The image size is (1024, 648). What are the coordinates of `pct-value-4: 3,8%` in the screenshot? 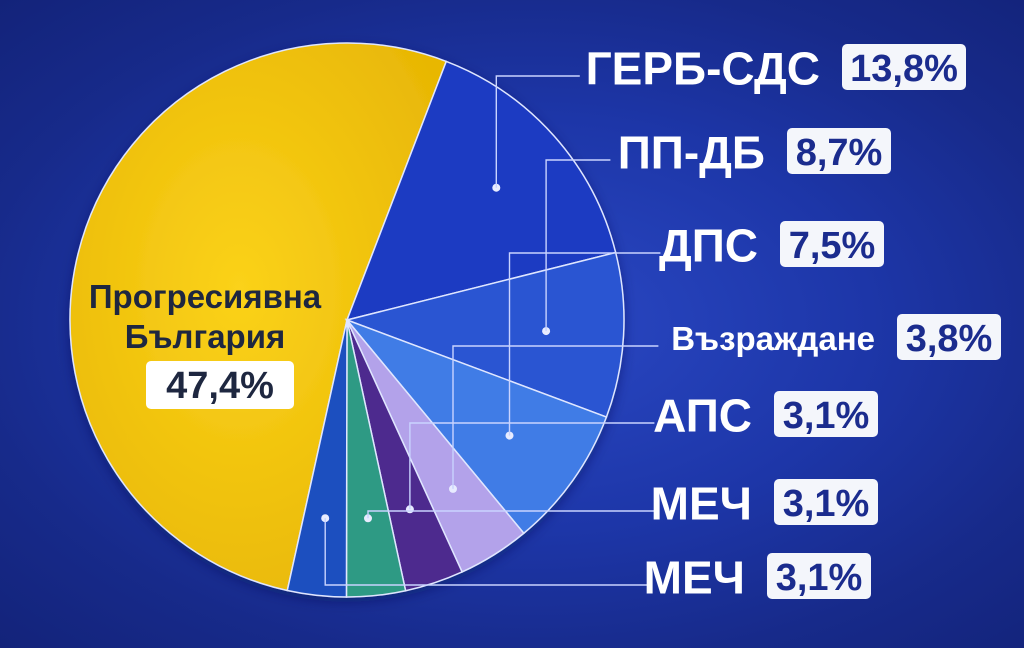 It's located at (949, 339).